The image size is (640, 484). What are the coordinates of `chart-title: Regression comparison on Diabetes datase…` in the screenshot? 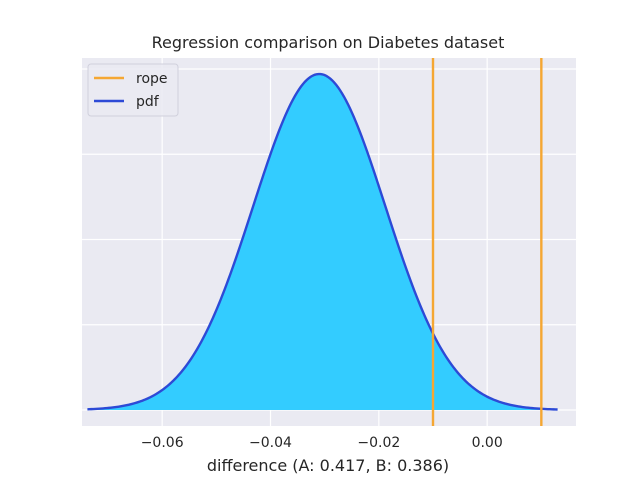 It's located at (328, 42).